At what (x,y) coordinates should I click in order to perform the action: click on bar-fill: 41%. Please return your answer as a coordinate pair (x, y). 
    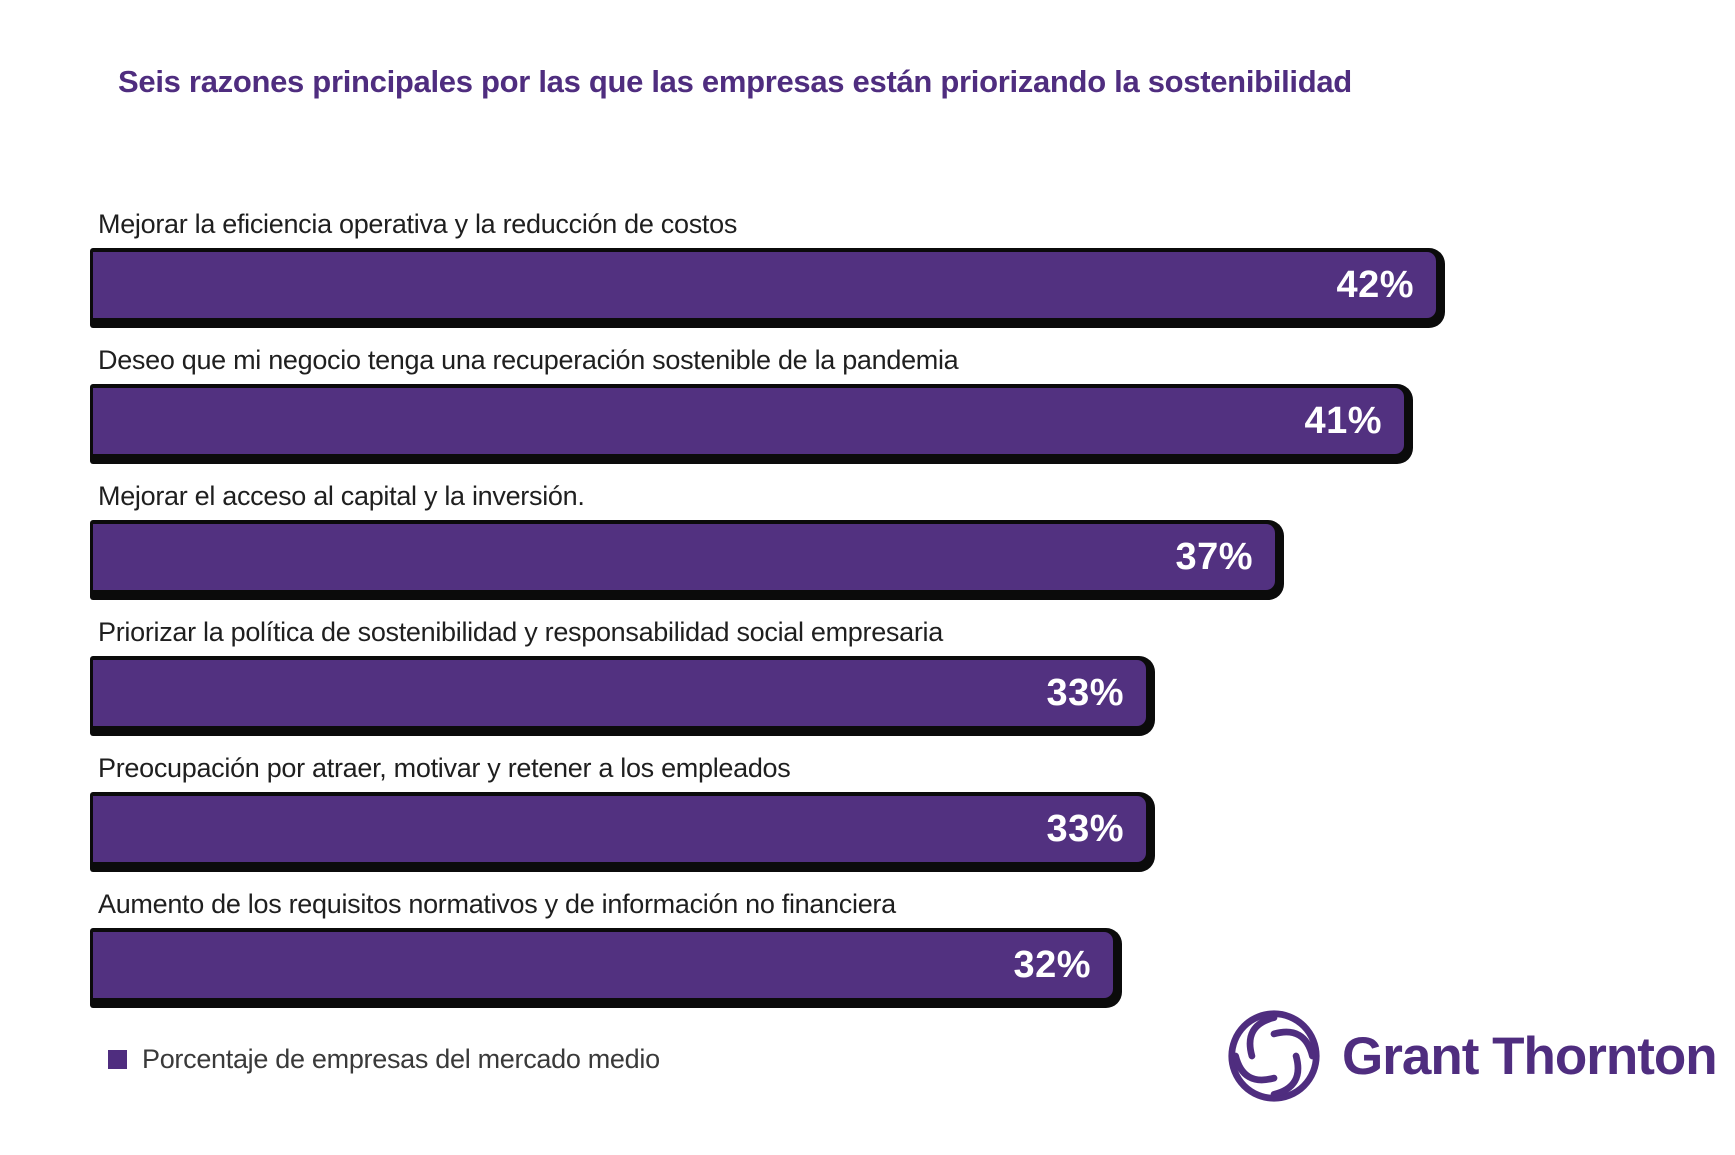
    Looking at the image, I should click on (748, 421).